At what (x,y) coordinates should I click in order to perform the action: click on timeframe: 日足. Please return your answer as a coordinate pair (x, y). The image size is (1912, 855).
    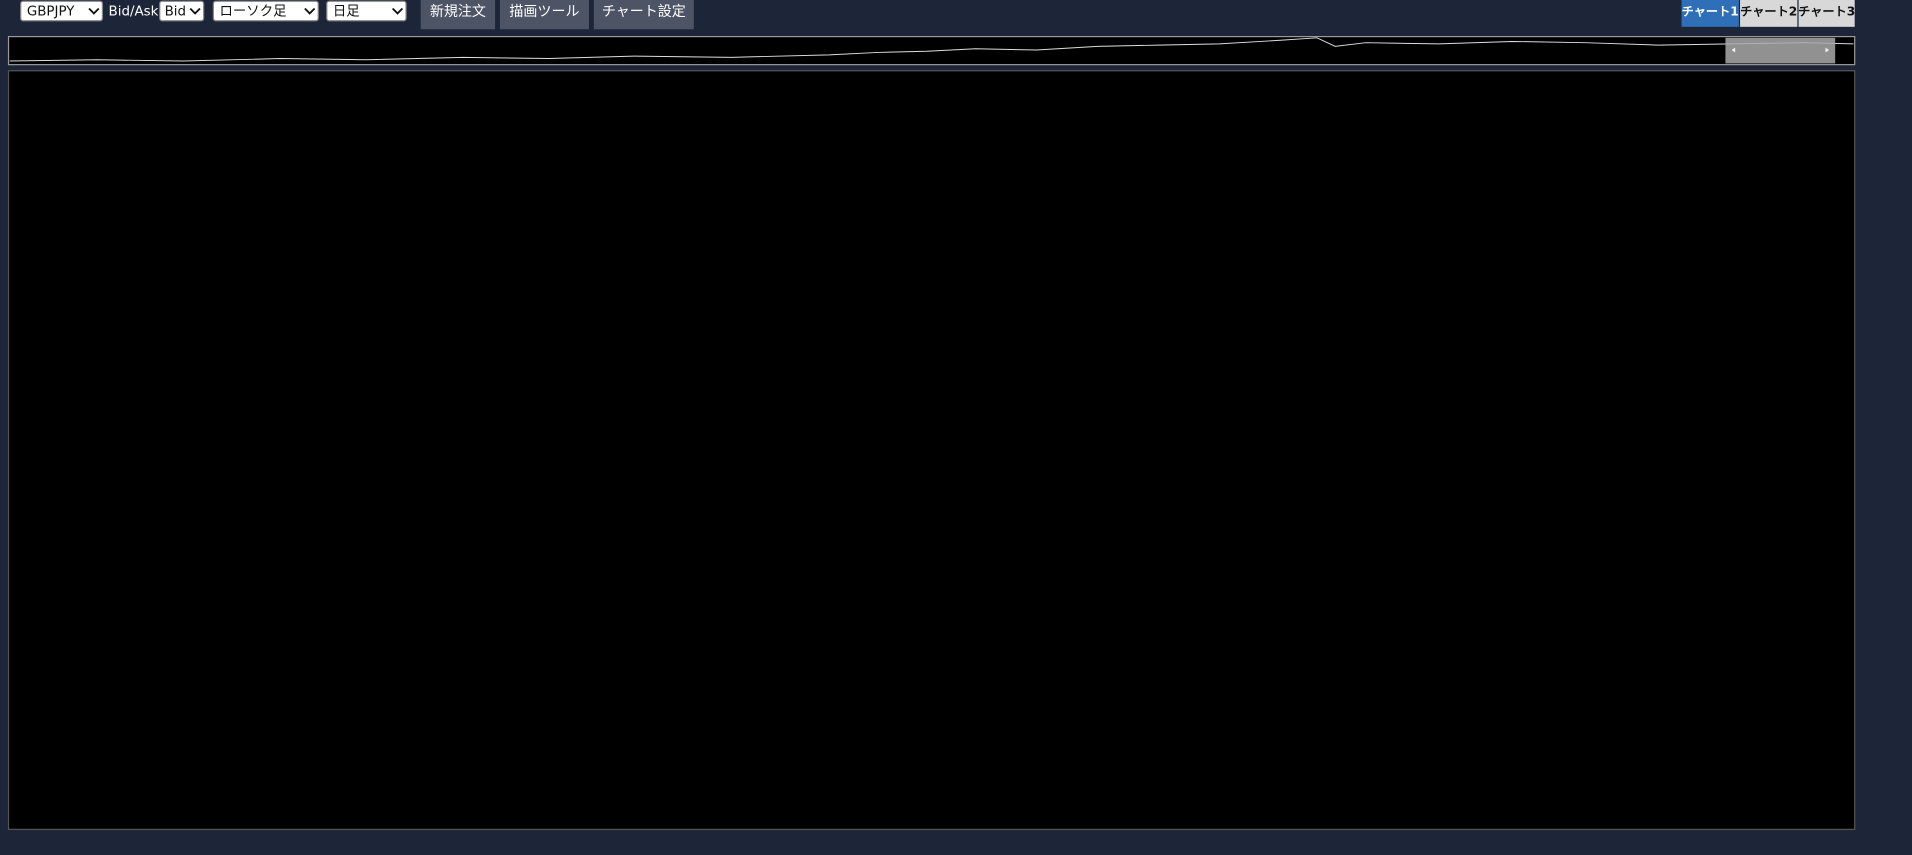
    Looking at the image, I should click on (346, 12).